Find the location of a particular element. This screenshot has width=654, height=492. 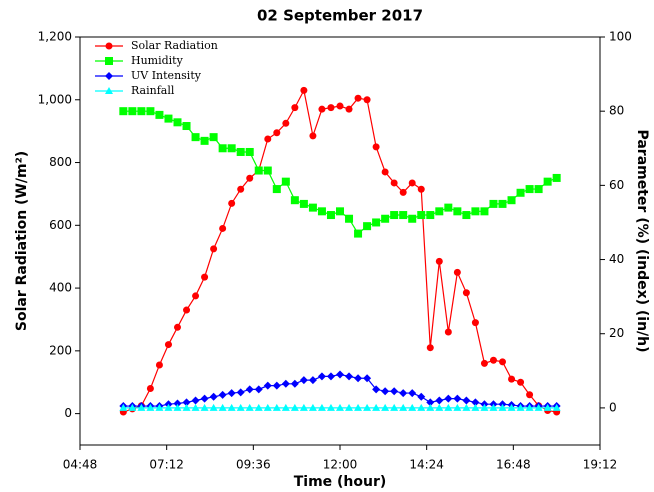

x-tick-label: 07:12 is located at coordinates (166, 465).